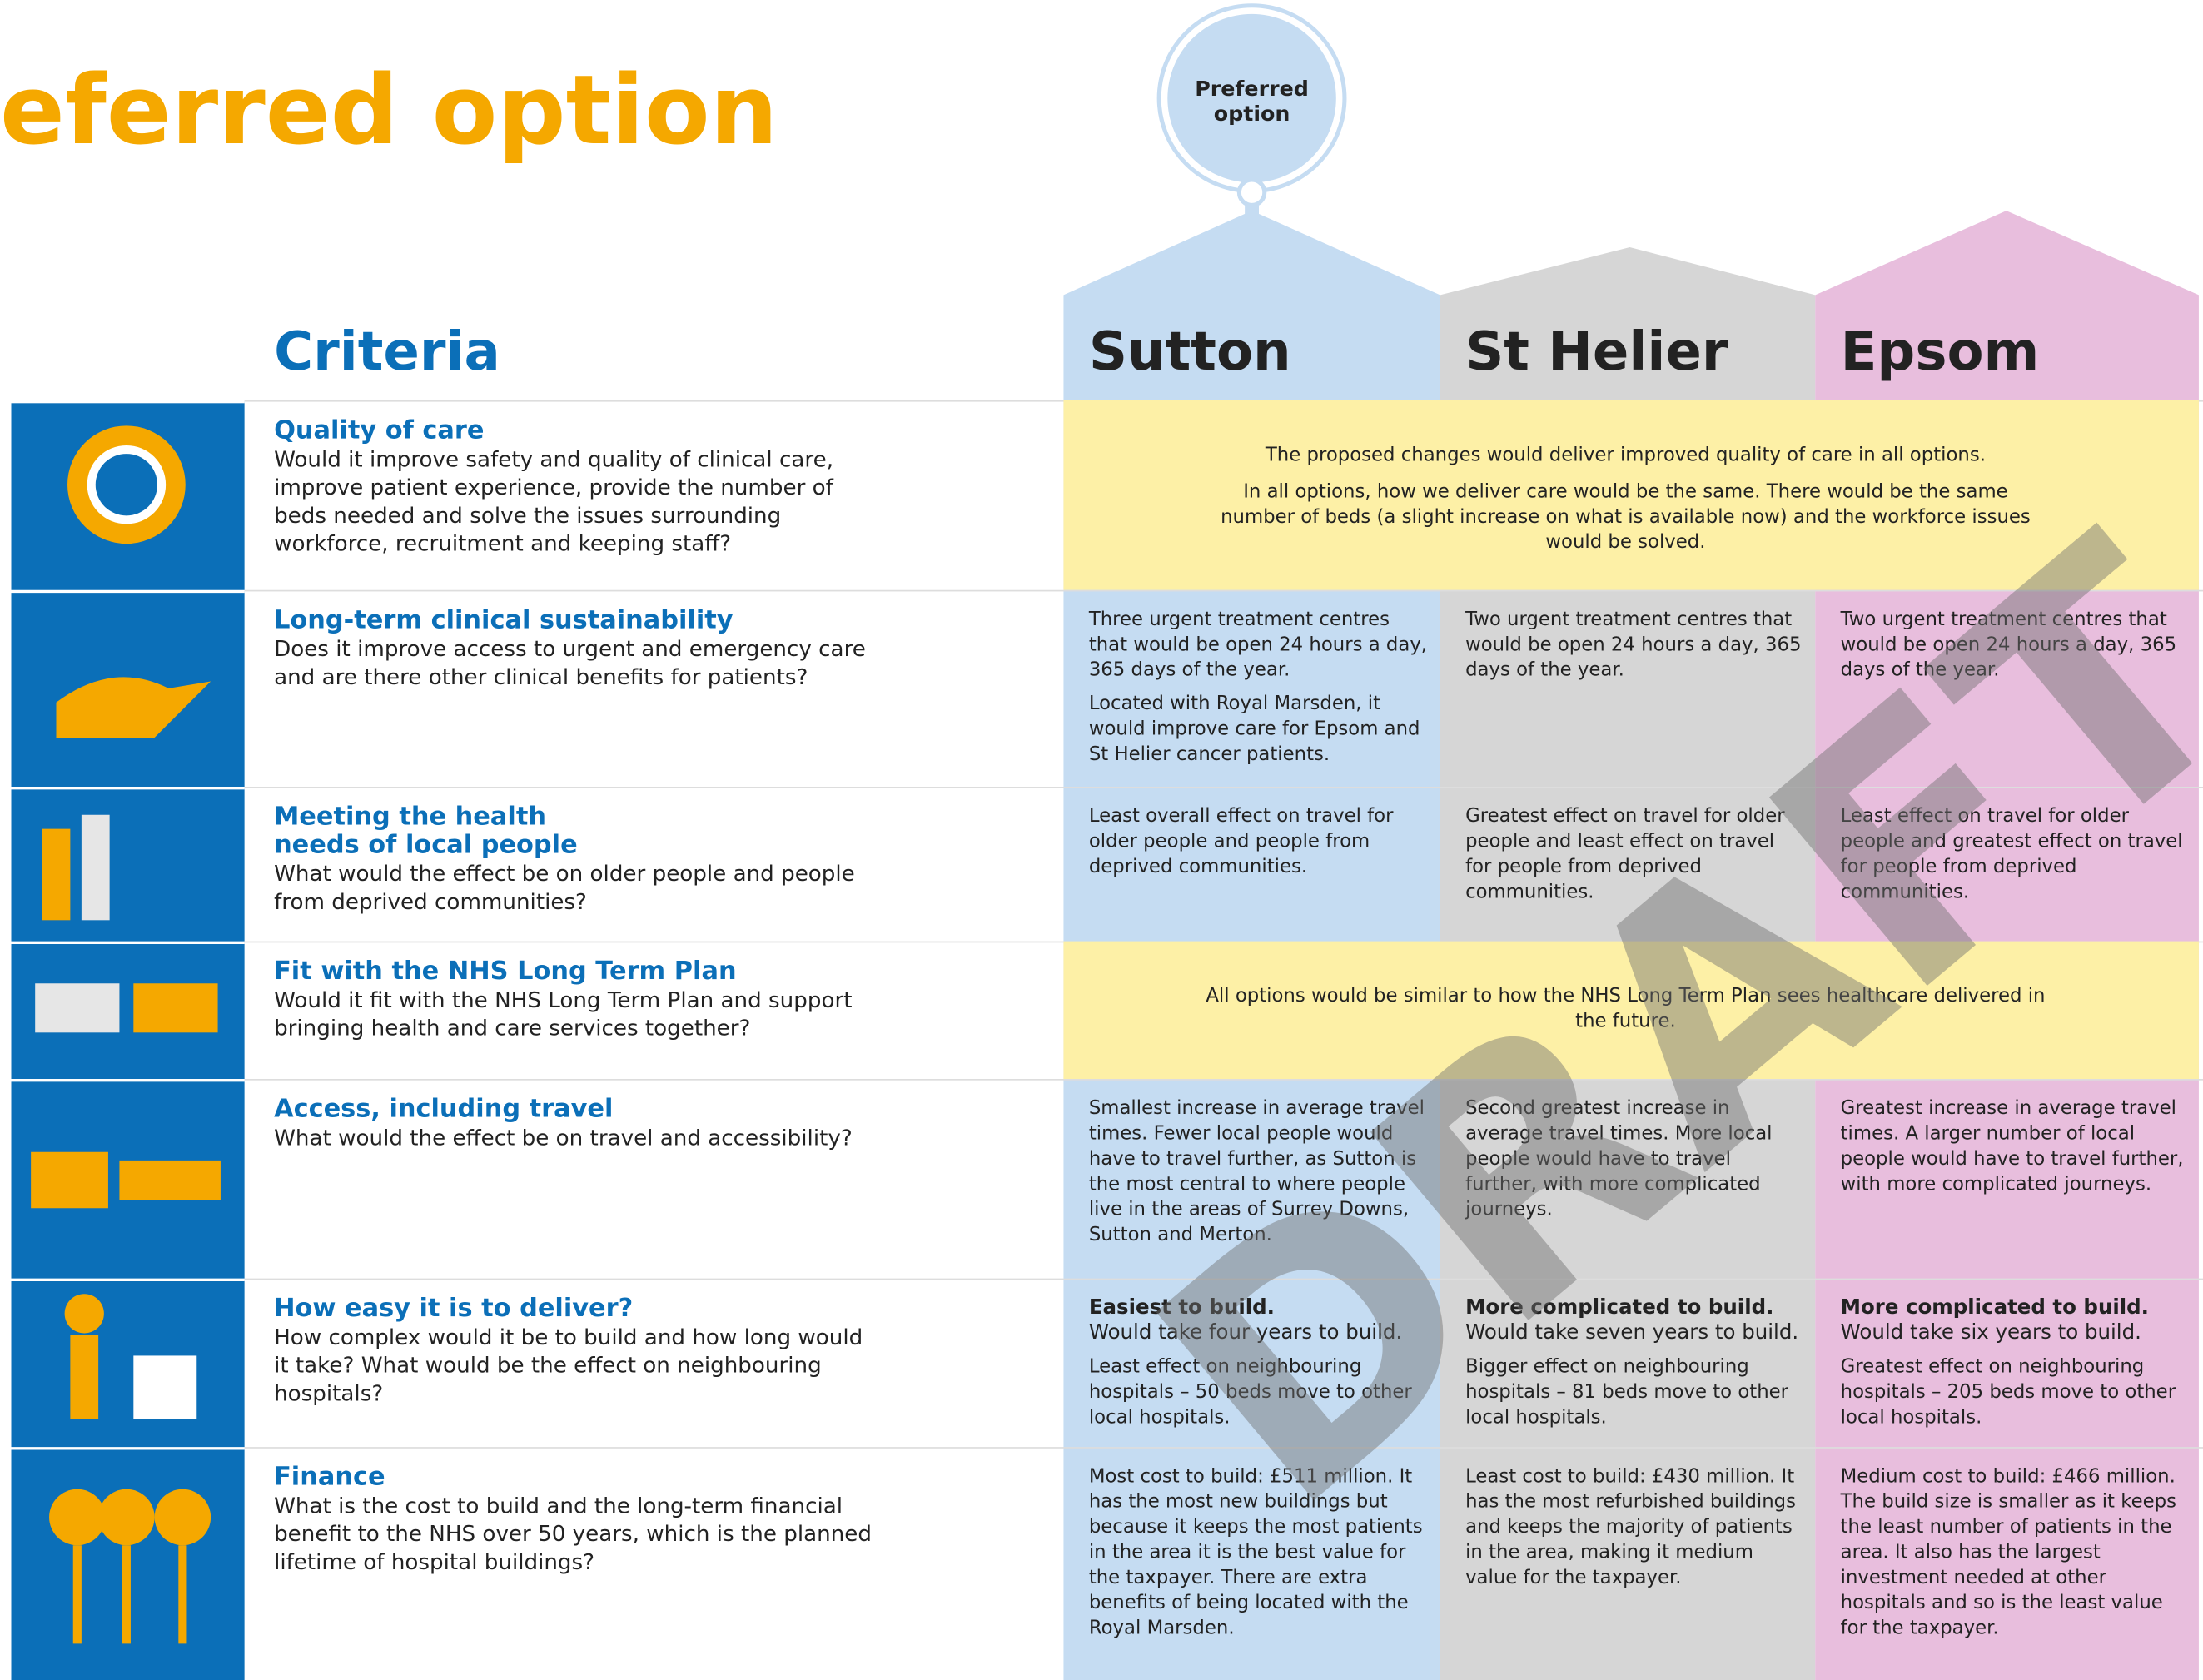 The width and height of the screenshot is (2203, 1680). I want to click on cell-text: Would take six years to build., so click(1990, 1332).